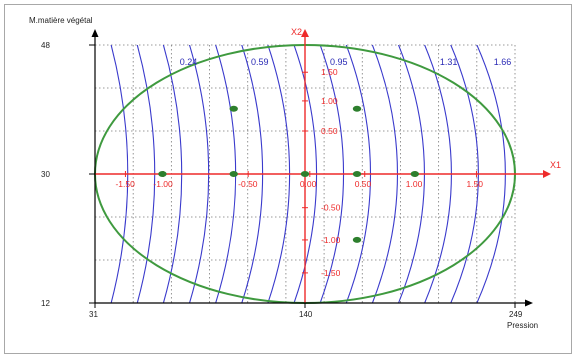 The image size is (576, 358). Describe the element at coordinates (474, 184) in the screenshot. I see `x1-tick-label: 1.50` at that location.